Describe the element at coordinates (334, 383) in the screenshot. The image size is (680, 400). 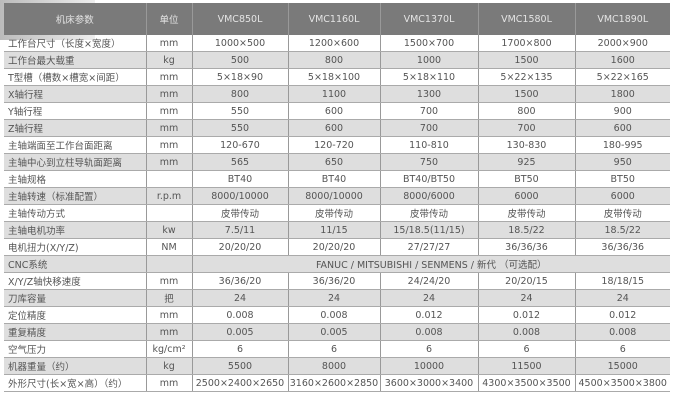
I see `table-cell: 3160×2600×2850` at that location.